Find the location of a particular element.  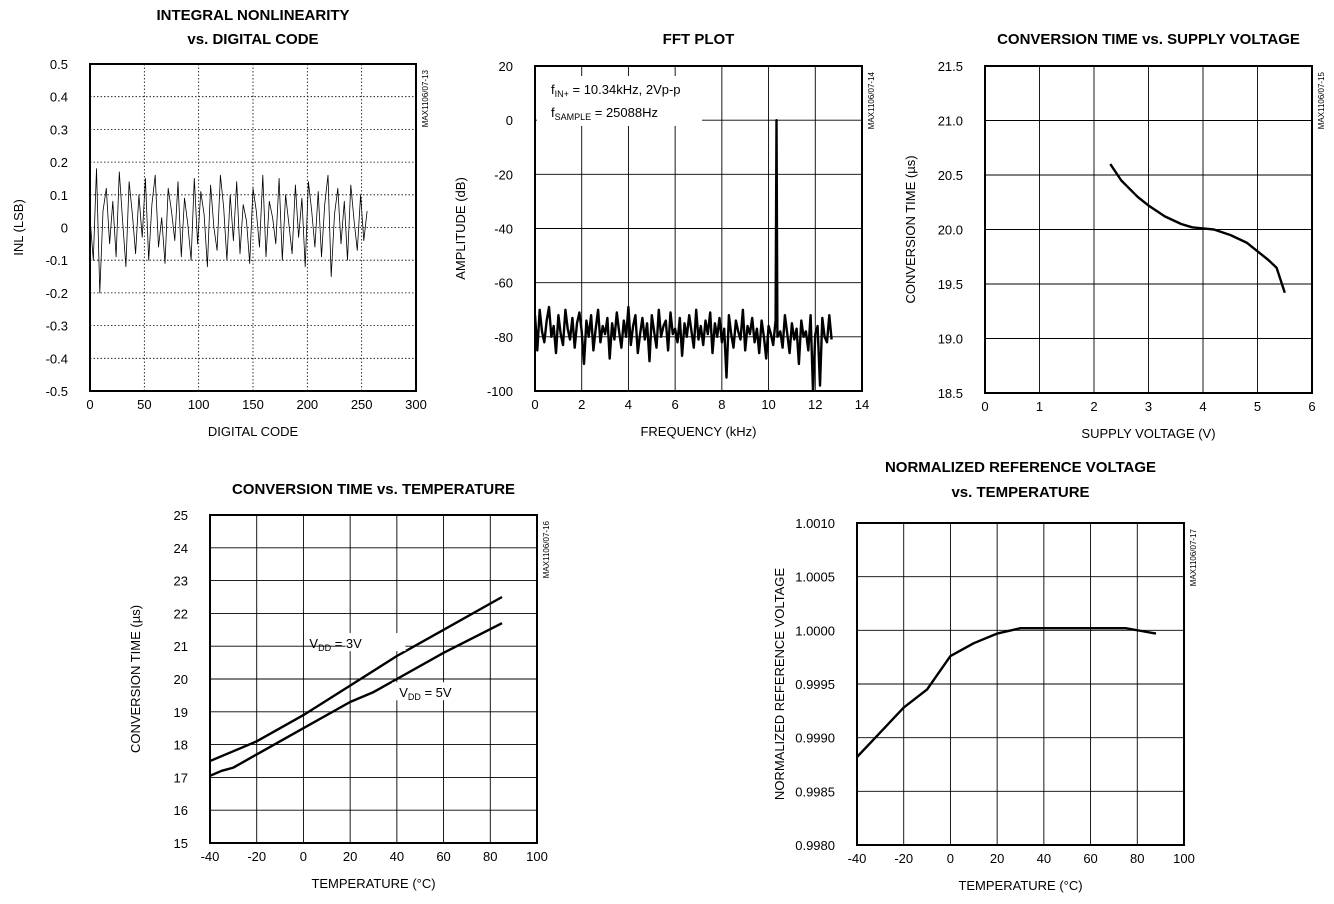

x-tick-label: 60 is located at coordinates (443, 856).